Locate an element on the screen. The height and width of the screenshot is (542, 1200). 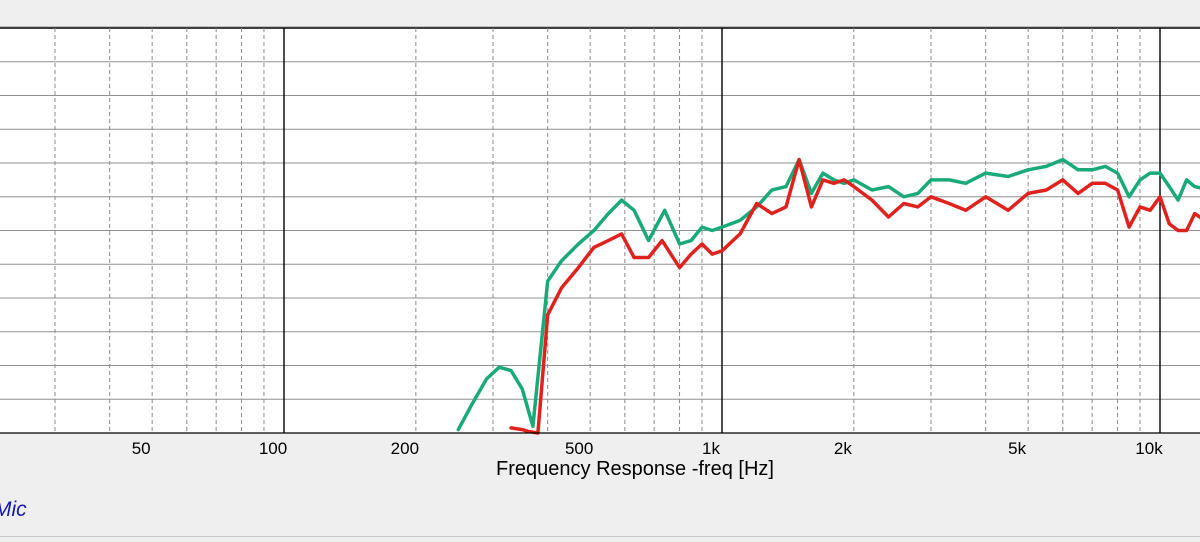
top-panel-edge is located at coordinates (600, 13).